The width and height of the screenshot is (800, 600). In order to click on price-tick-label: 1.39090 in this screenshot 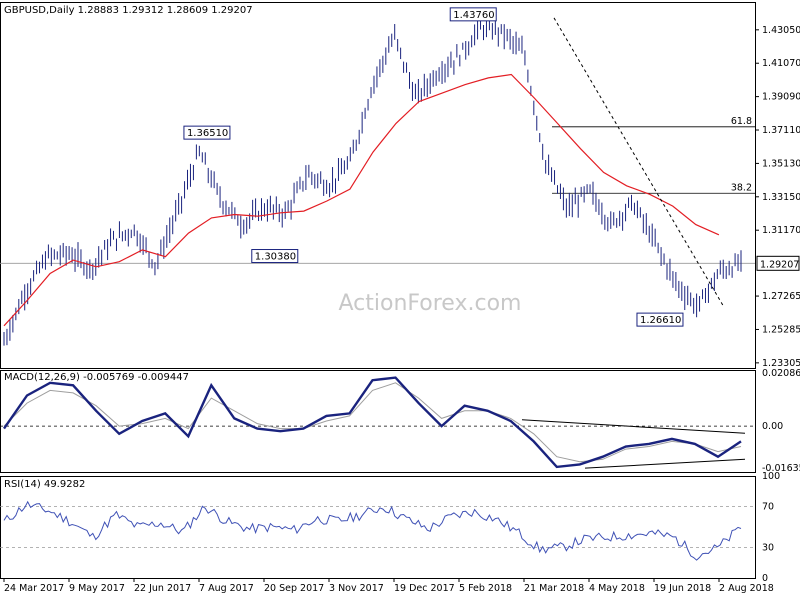, I will do `click(781, 97)`.